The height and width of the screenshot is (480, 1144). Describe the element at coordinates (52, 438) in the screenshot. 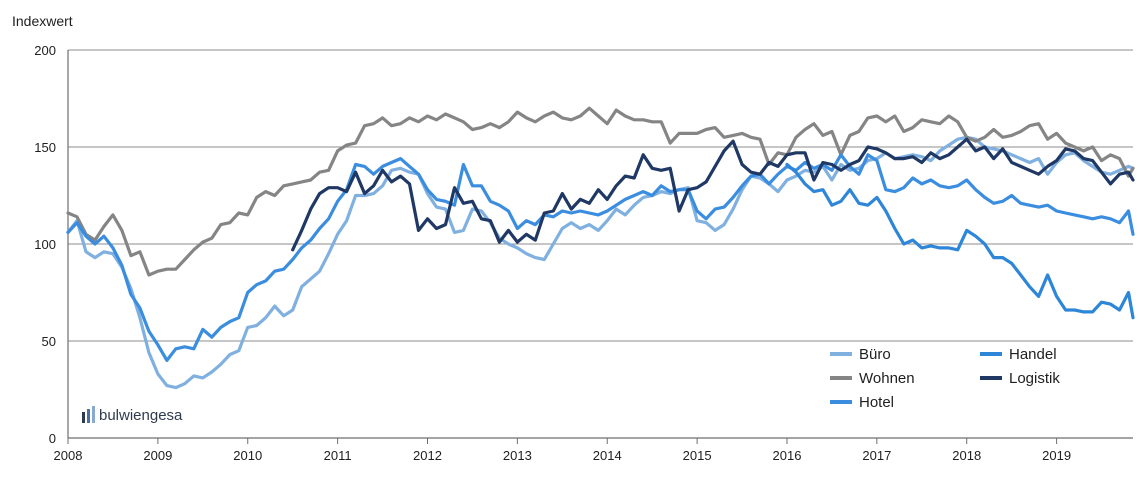

I see `y-tick-label: 0` at that location.